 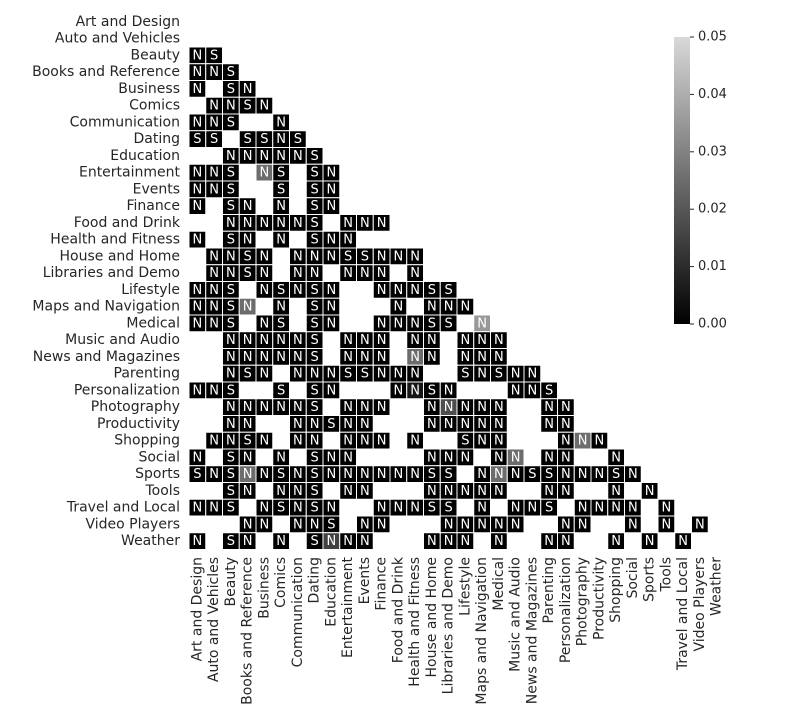 I want to click on x-tick-label: Photography, so click(x=583, y=601).